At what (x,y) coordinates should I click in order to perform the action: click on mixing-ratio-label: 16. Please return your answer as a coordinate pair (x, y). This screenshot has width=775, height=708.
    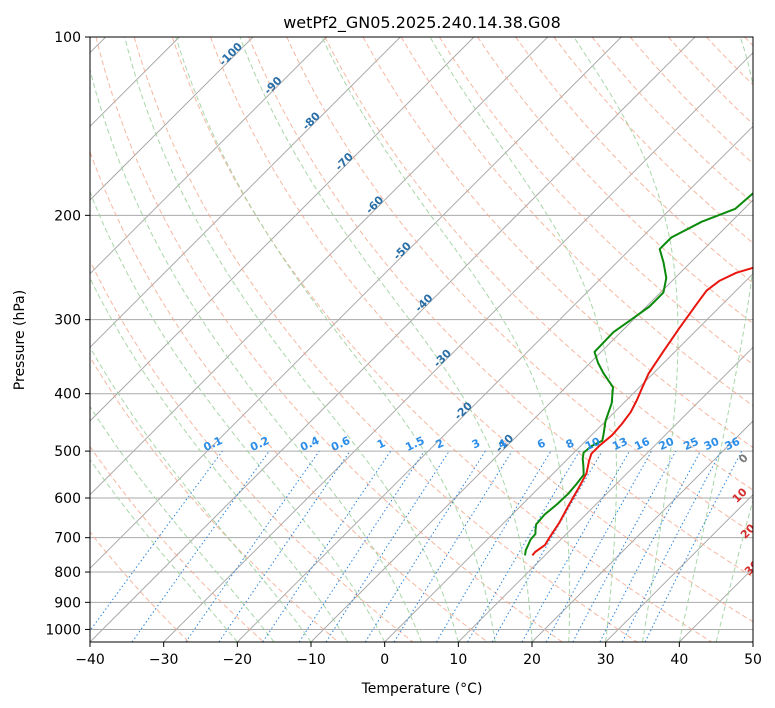
    Looking at the image, I should click on (642, 444).